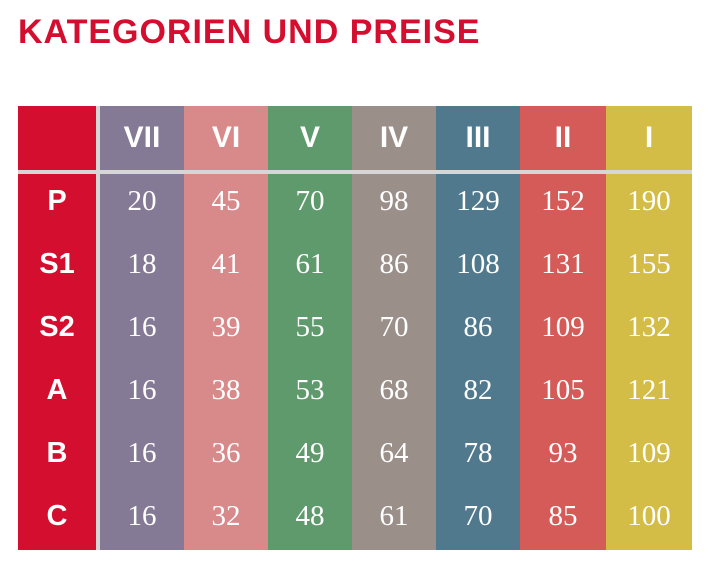 The width and height of the screenshot is (709, 564). Describe the element at coordinates (310, 453) in the screenshot. I see `price-cell: 49` at that location.